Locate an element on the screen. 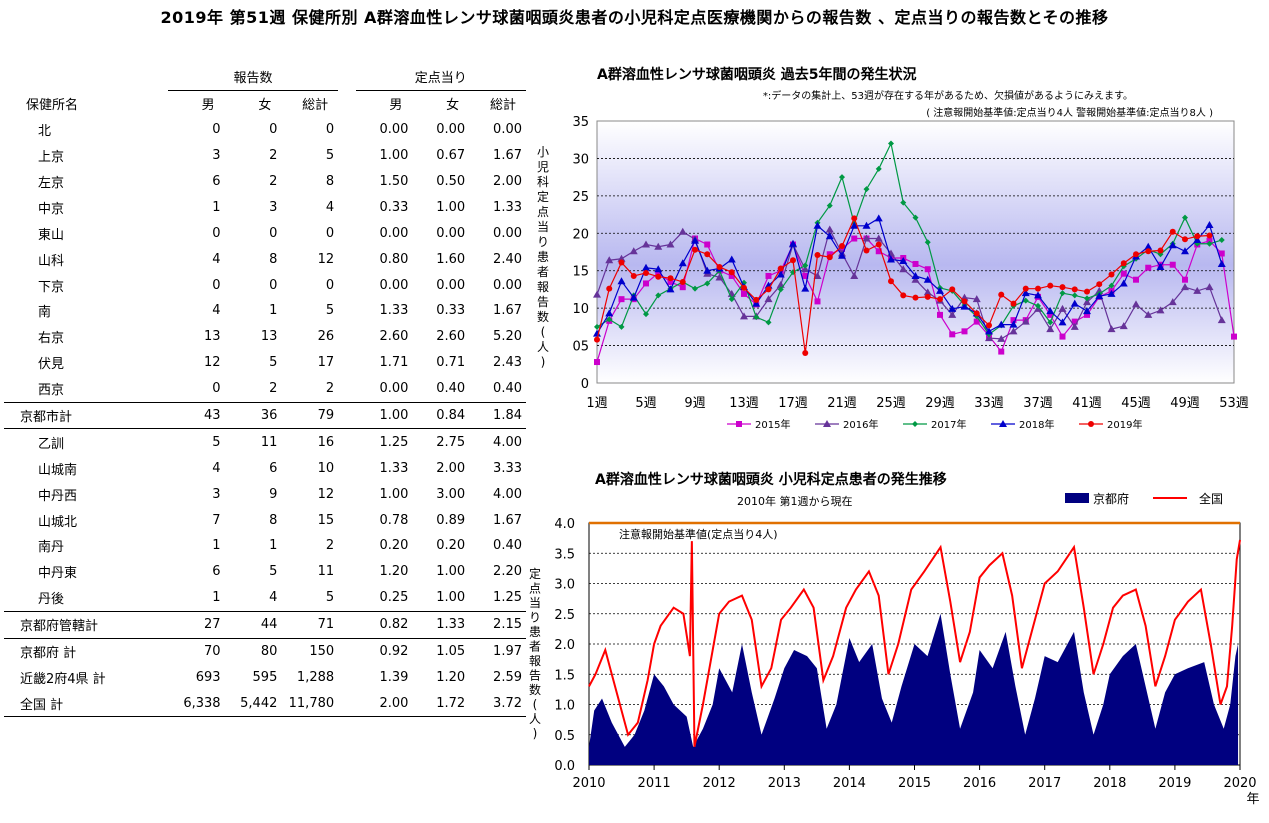 Image resolution: width=1269 pixels, height=823 pixels. table-cell-m: 4 is located at coordinates (216, 259).